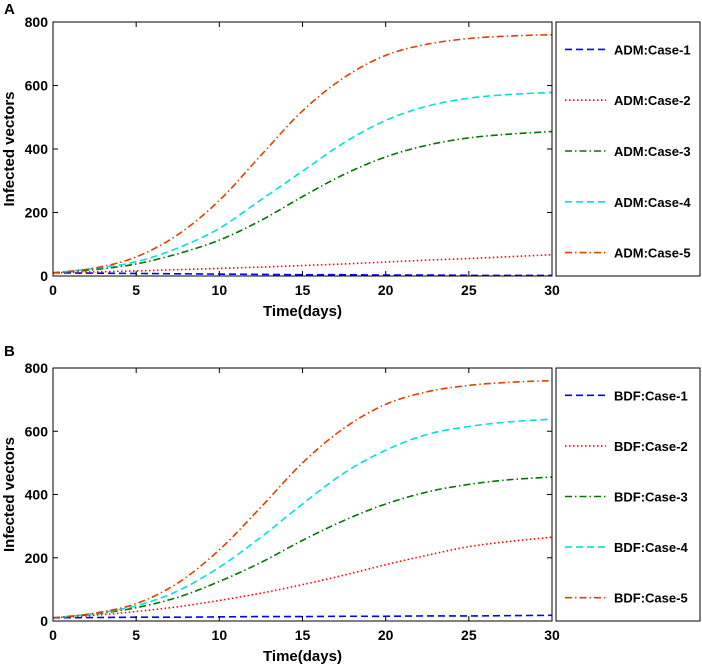 This screenshot has width=702, height=667. Describe the element at coordinates (9, 351) in the screenshot. I see `panel-label: B` at that location.